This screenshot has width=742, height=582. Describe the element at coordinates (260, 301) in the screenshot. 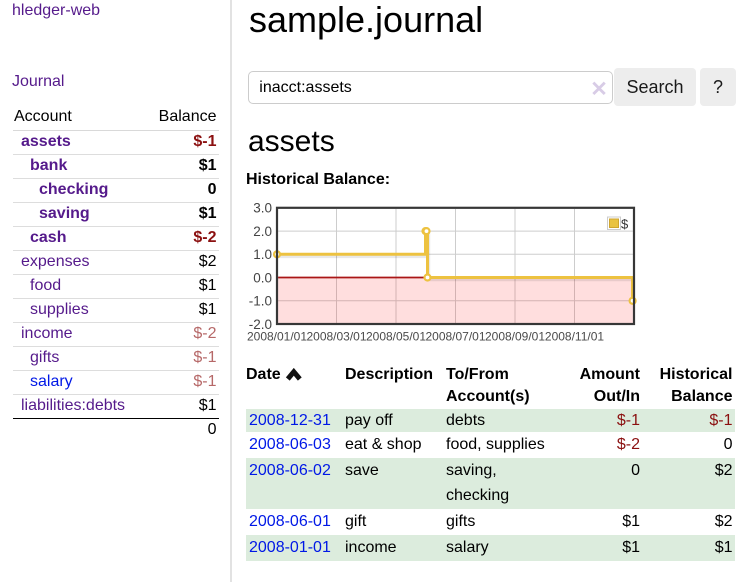

I see `svg-text: -1.0` at that location.